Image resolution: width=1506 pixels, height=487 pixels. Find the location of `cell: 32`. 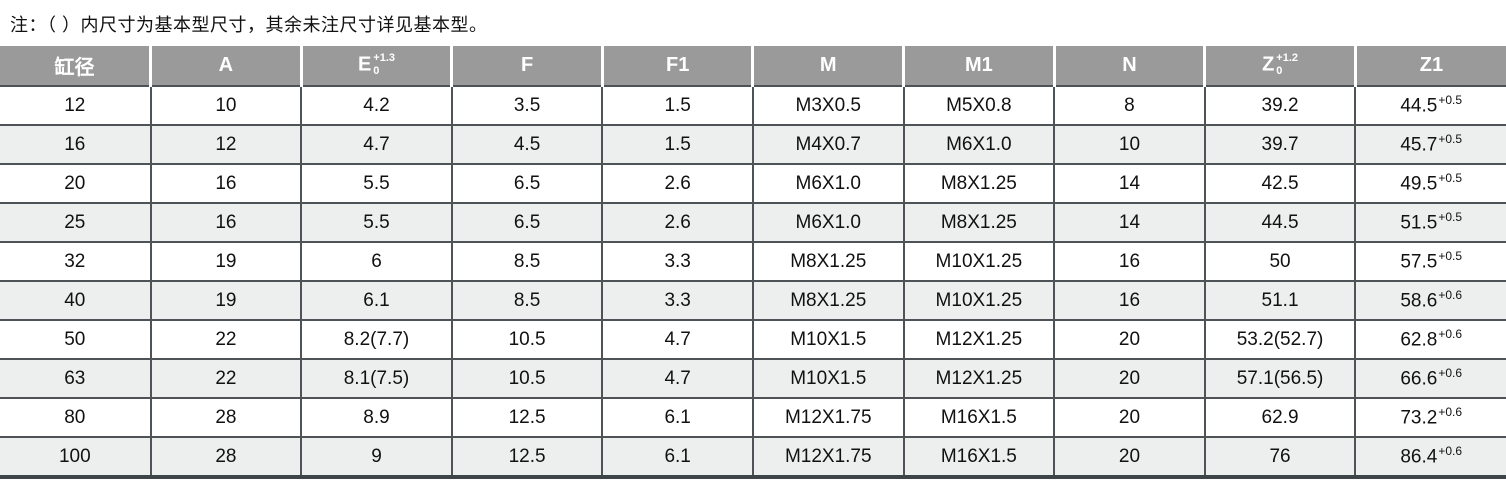

cell: 32 is located at coordinates (75, 261).